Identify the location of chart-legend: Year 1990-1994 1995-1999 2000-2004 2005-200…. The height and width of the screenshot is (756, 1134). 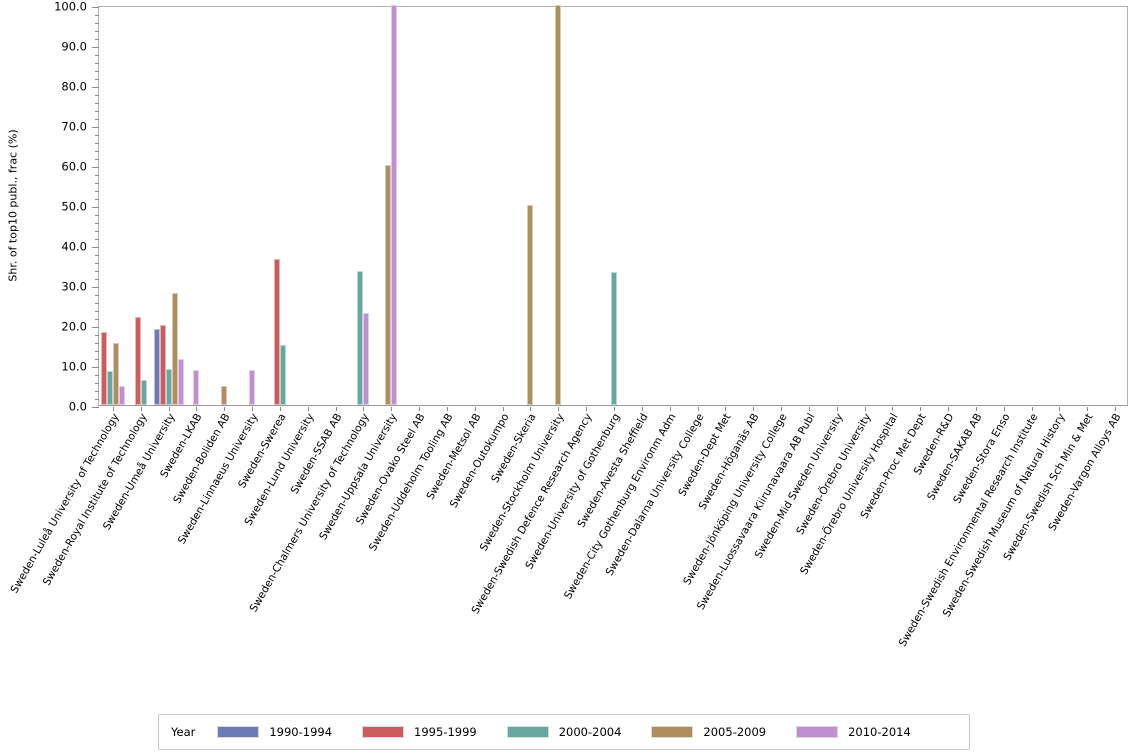
(564, 732).